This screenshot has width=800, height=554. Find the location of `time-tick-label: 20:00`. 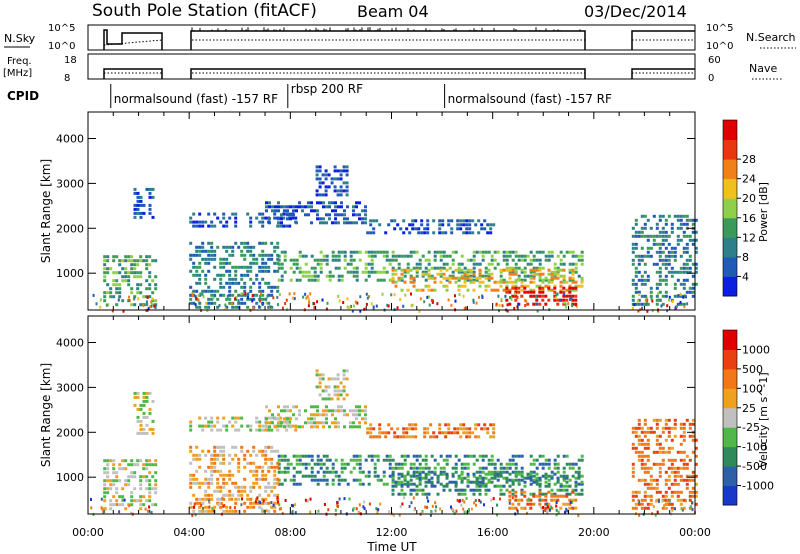

time-tick-label: 20:00 is located at coordinates (594, 532).